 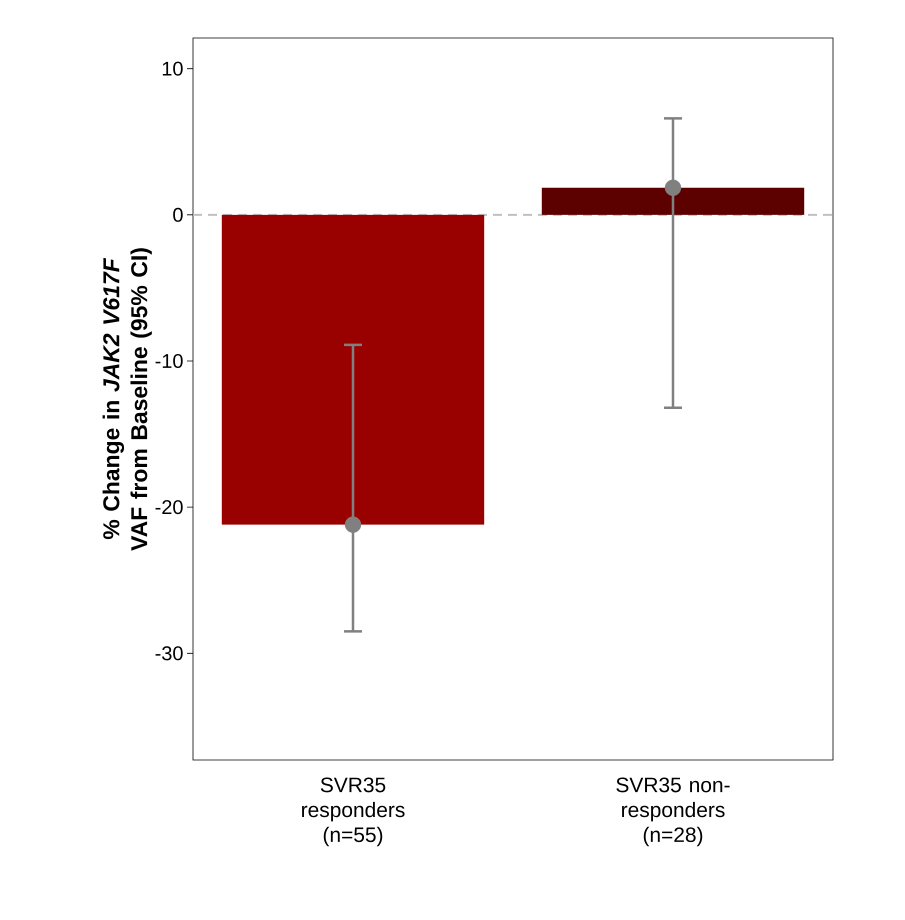 I want to click on y-tick-label: 0, so click(x=178, y=215).